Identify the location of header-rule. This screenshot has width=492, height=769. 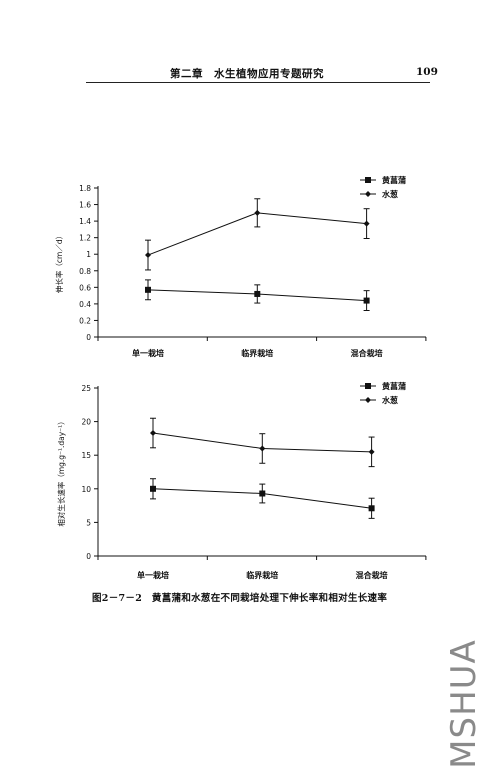
(258, 82).